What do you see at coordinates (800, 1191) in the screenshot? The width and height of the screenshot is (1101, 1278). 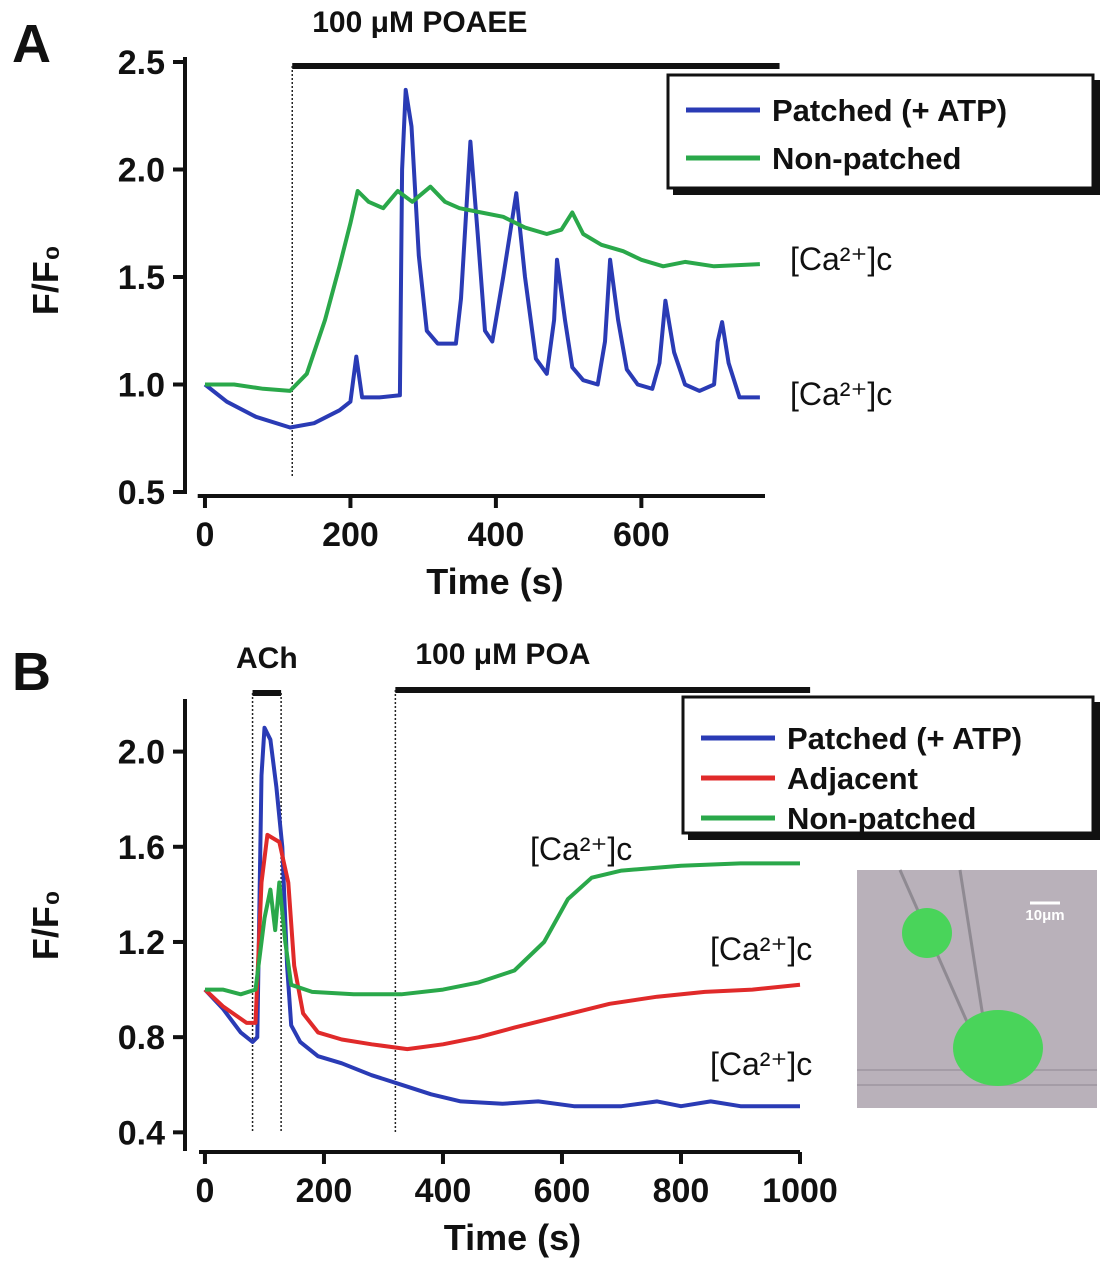 I see `x-tick-label: 1000` at bounding box center [800, 1191].